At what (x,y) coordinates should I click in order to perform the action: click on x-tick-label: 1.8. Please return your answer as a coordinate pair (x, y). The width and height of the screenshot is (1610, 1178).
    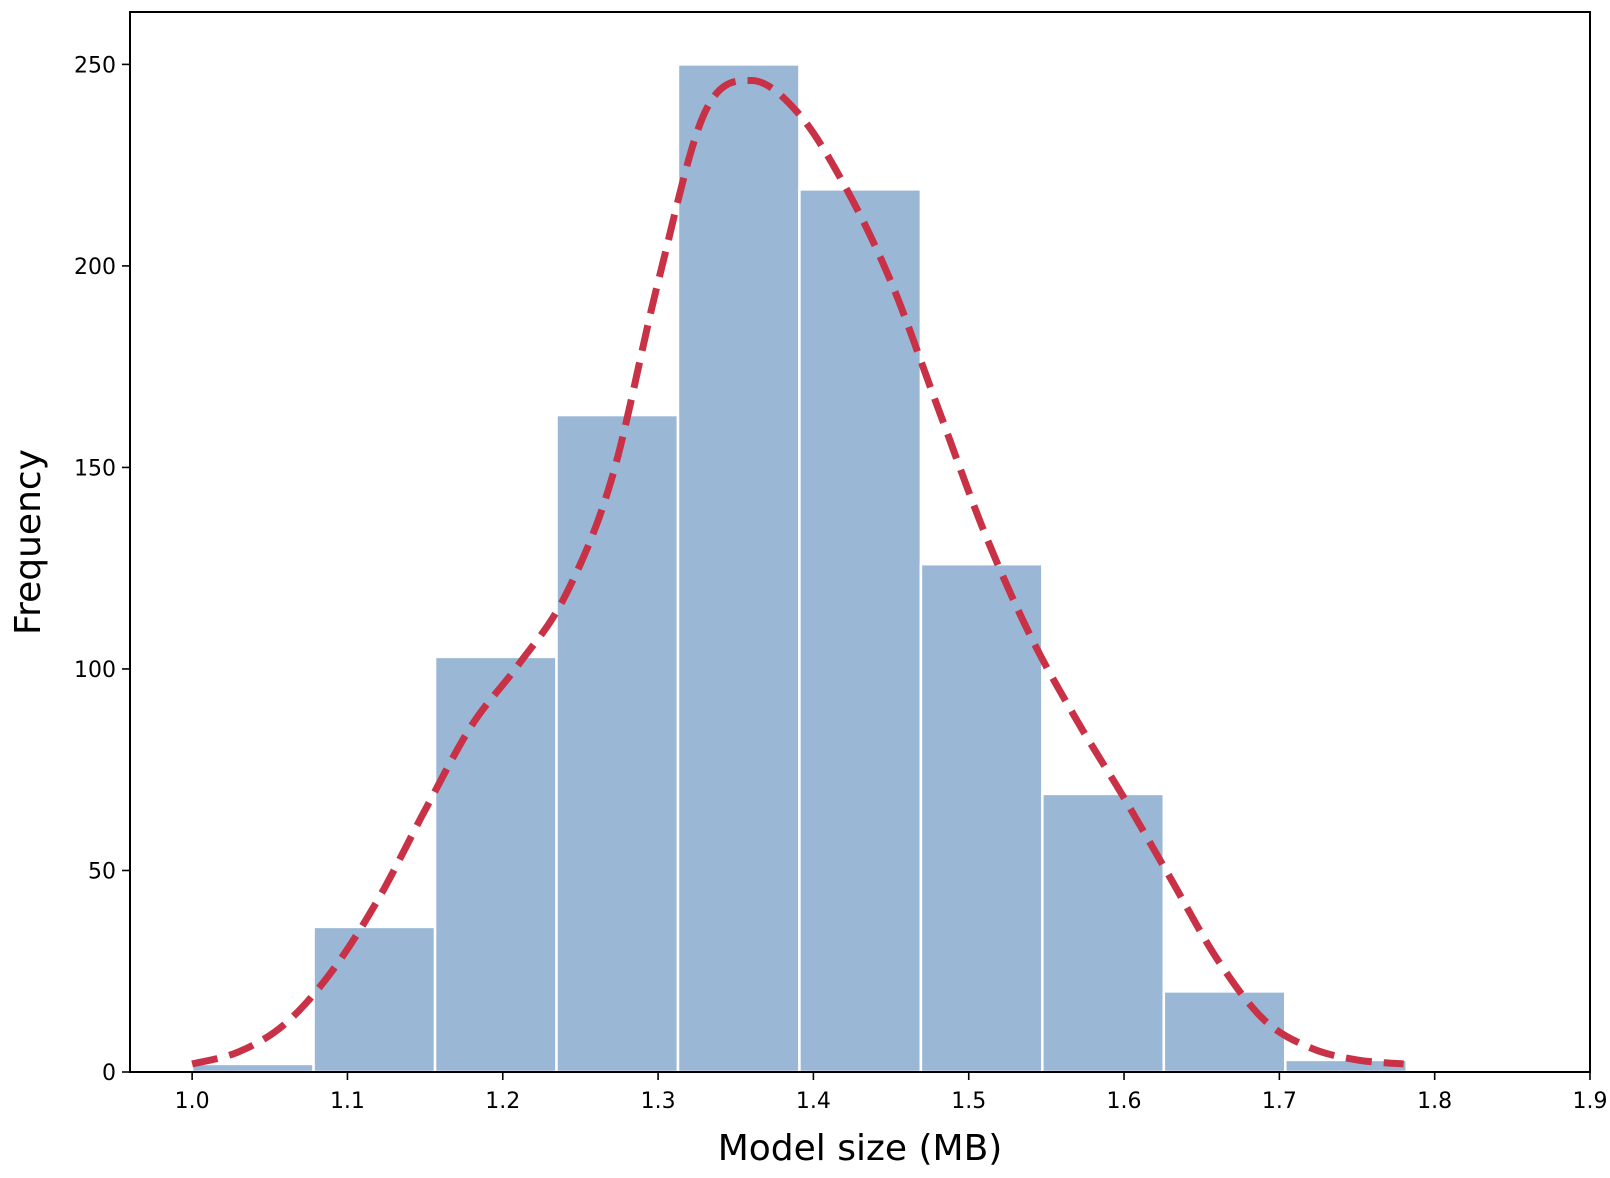
    Looking at the image, I should click on (1434, 1101).